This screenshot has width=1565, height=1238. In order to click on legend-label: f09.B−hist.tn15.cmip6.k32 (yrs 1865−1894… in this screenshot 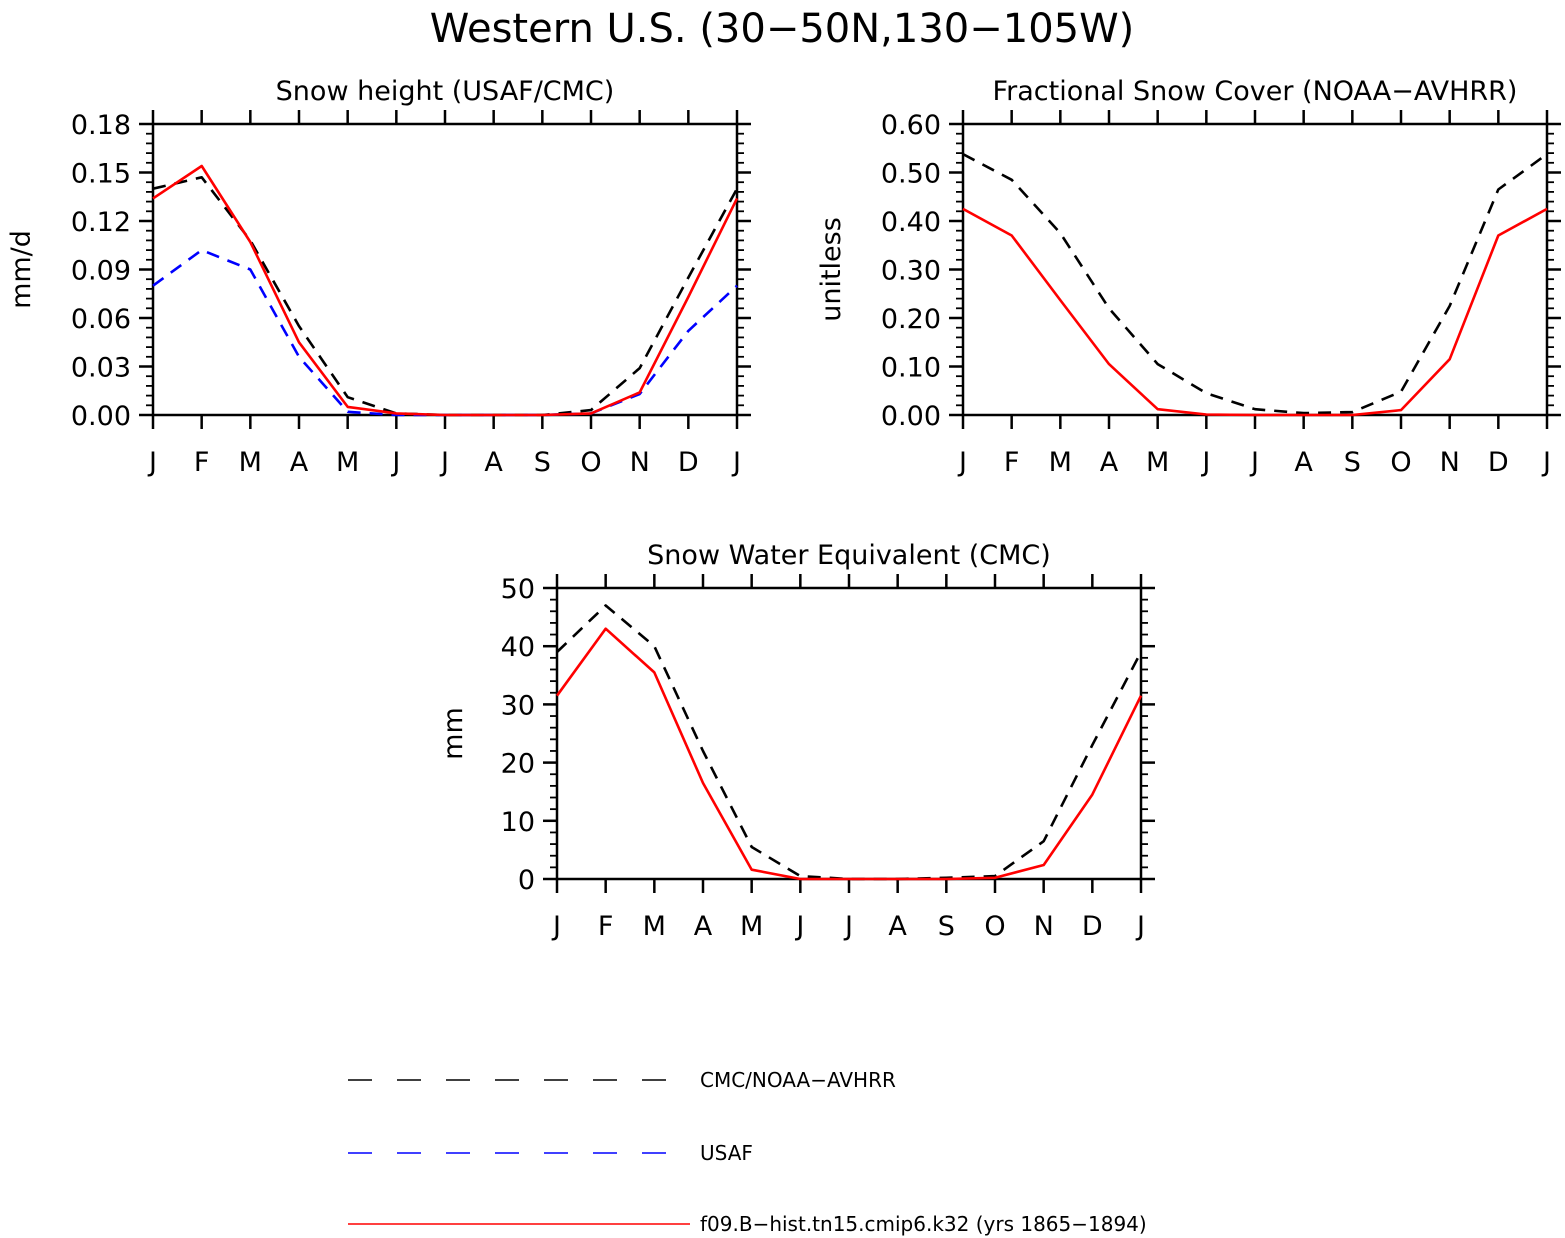, I will do `click(923, 1224)`.